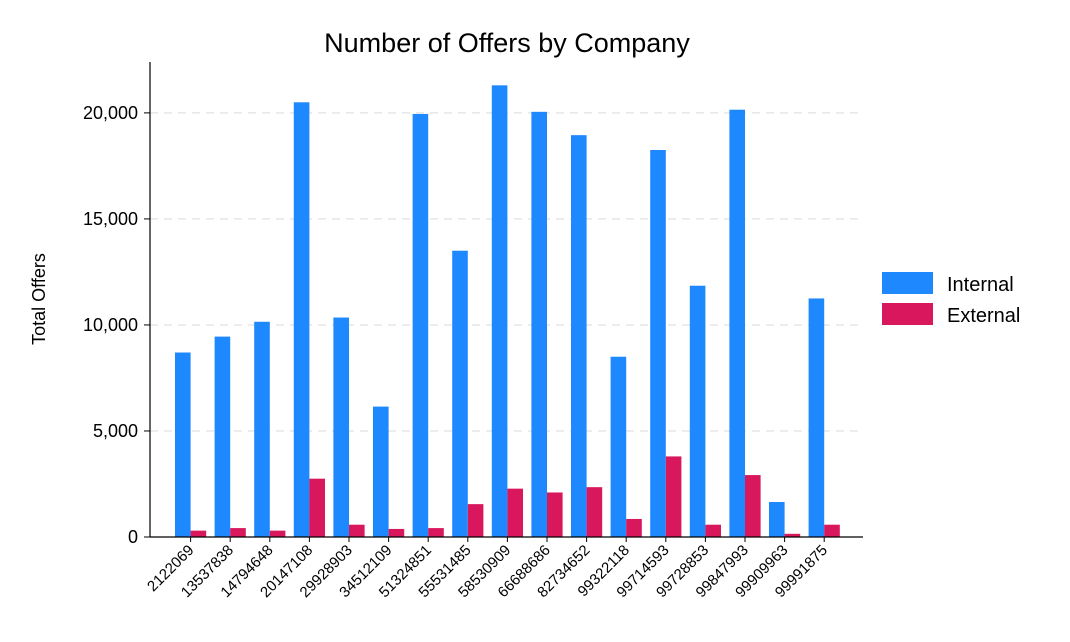 The height and width of the screenshot is (642, 1070). Describe the element at coordinates (110, 113) in the screenshot. I see `y-tick-label: 20,000` at that location.